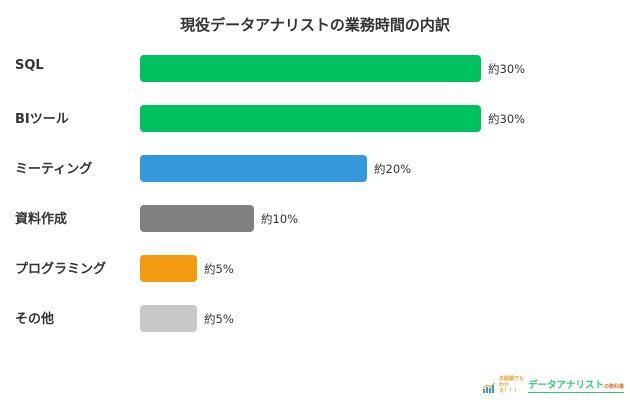 The height and width of the screenshot is (400, 630). Describe the element at coordinates (393, 169) in the screenshot. I see `bar-value-label: 約20%` at that location.